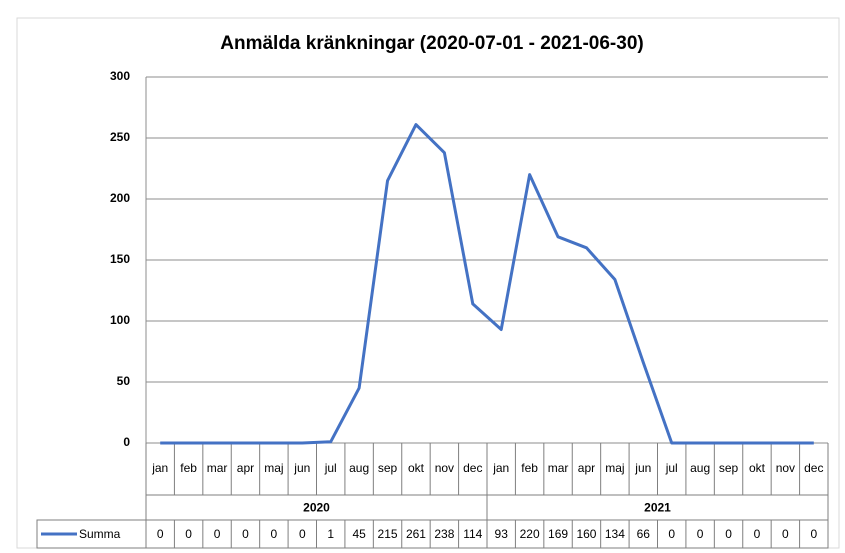 This screenshot has height=553, width=845. Describe the element at coordinates (120, 137) in the screenshot. I see `y-tick-label: 250` at that location.